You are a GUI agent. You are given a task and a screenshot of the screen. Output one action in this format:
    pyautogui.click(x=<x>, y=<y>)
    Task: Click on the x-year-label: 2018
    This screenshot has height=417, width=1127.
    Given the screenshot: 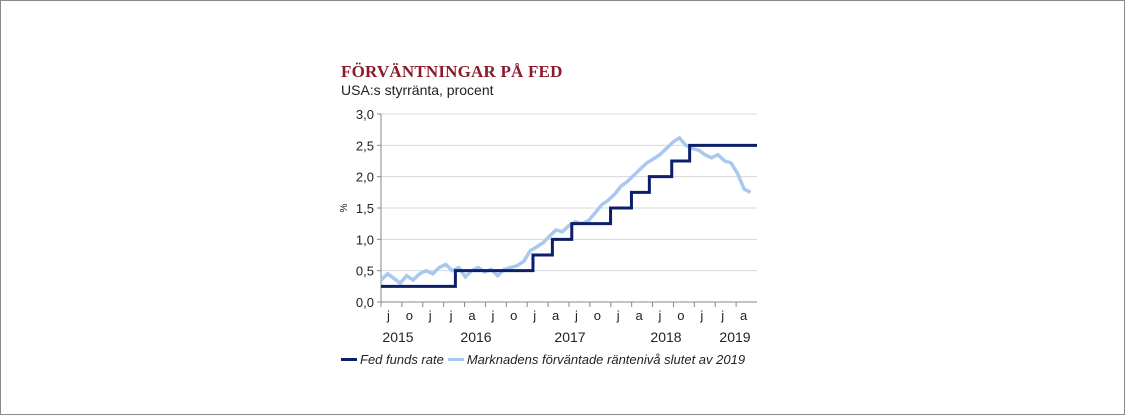 What is the action you would take?
    pyautogui.click(x=665, y=337)
    